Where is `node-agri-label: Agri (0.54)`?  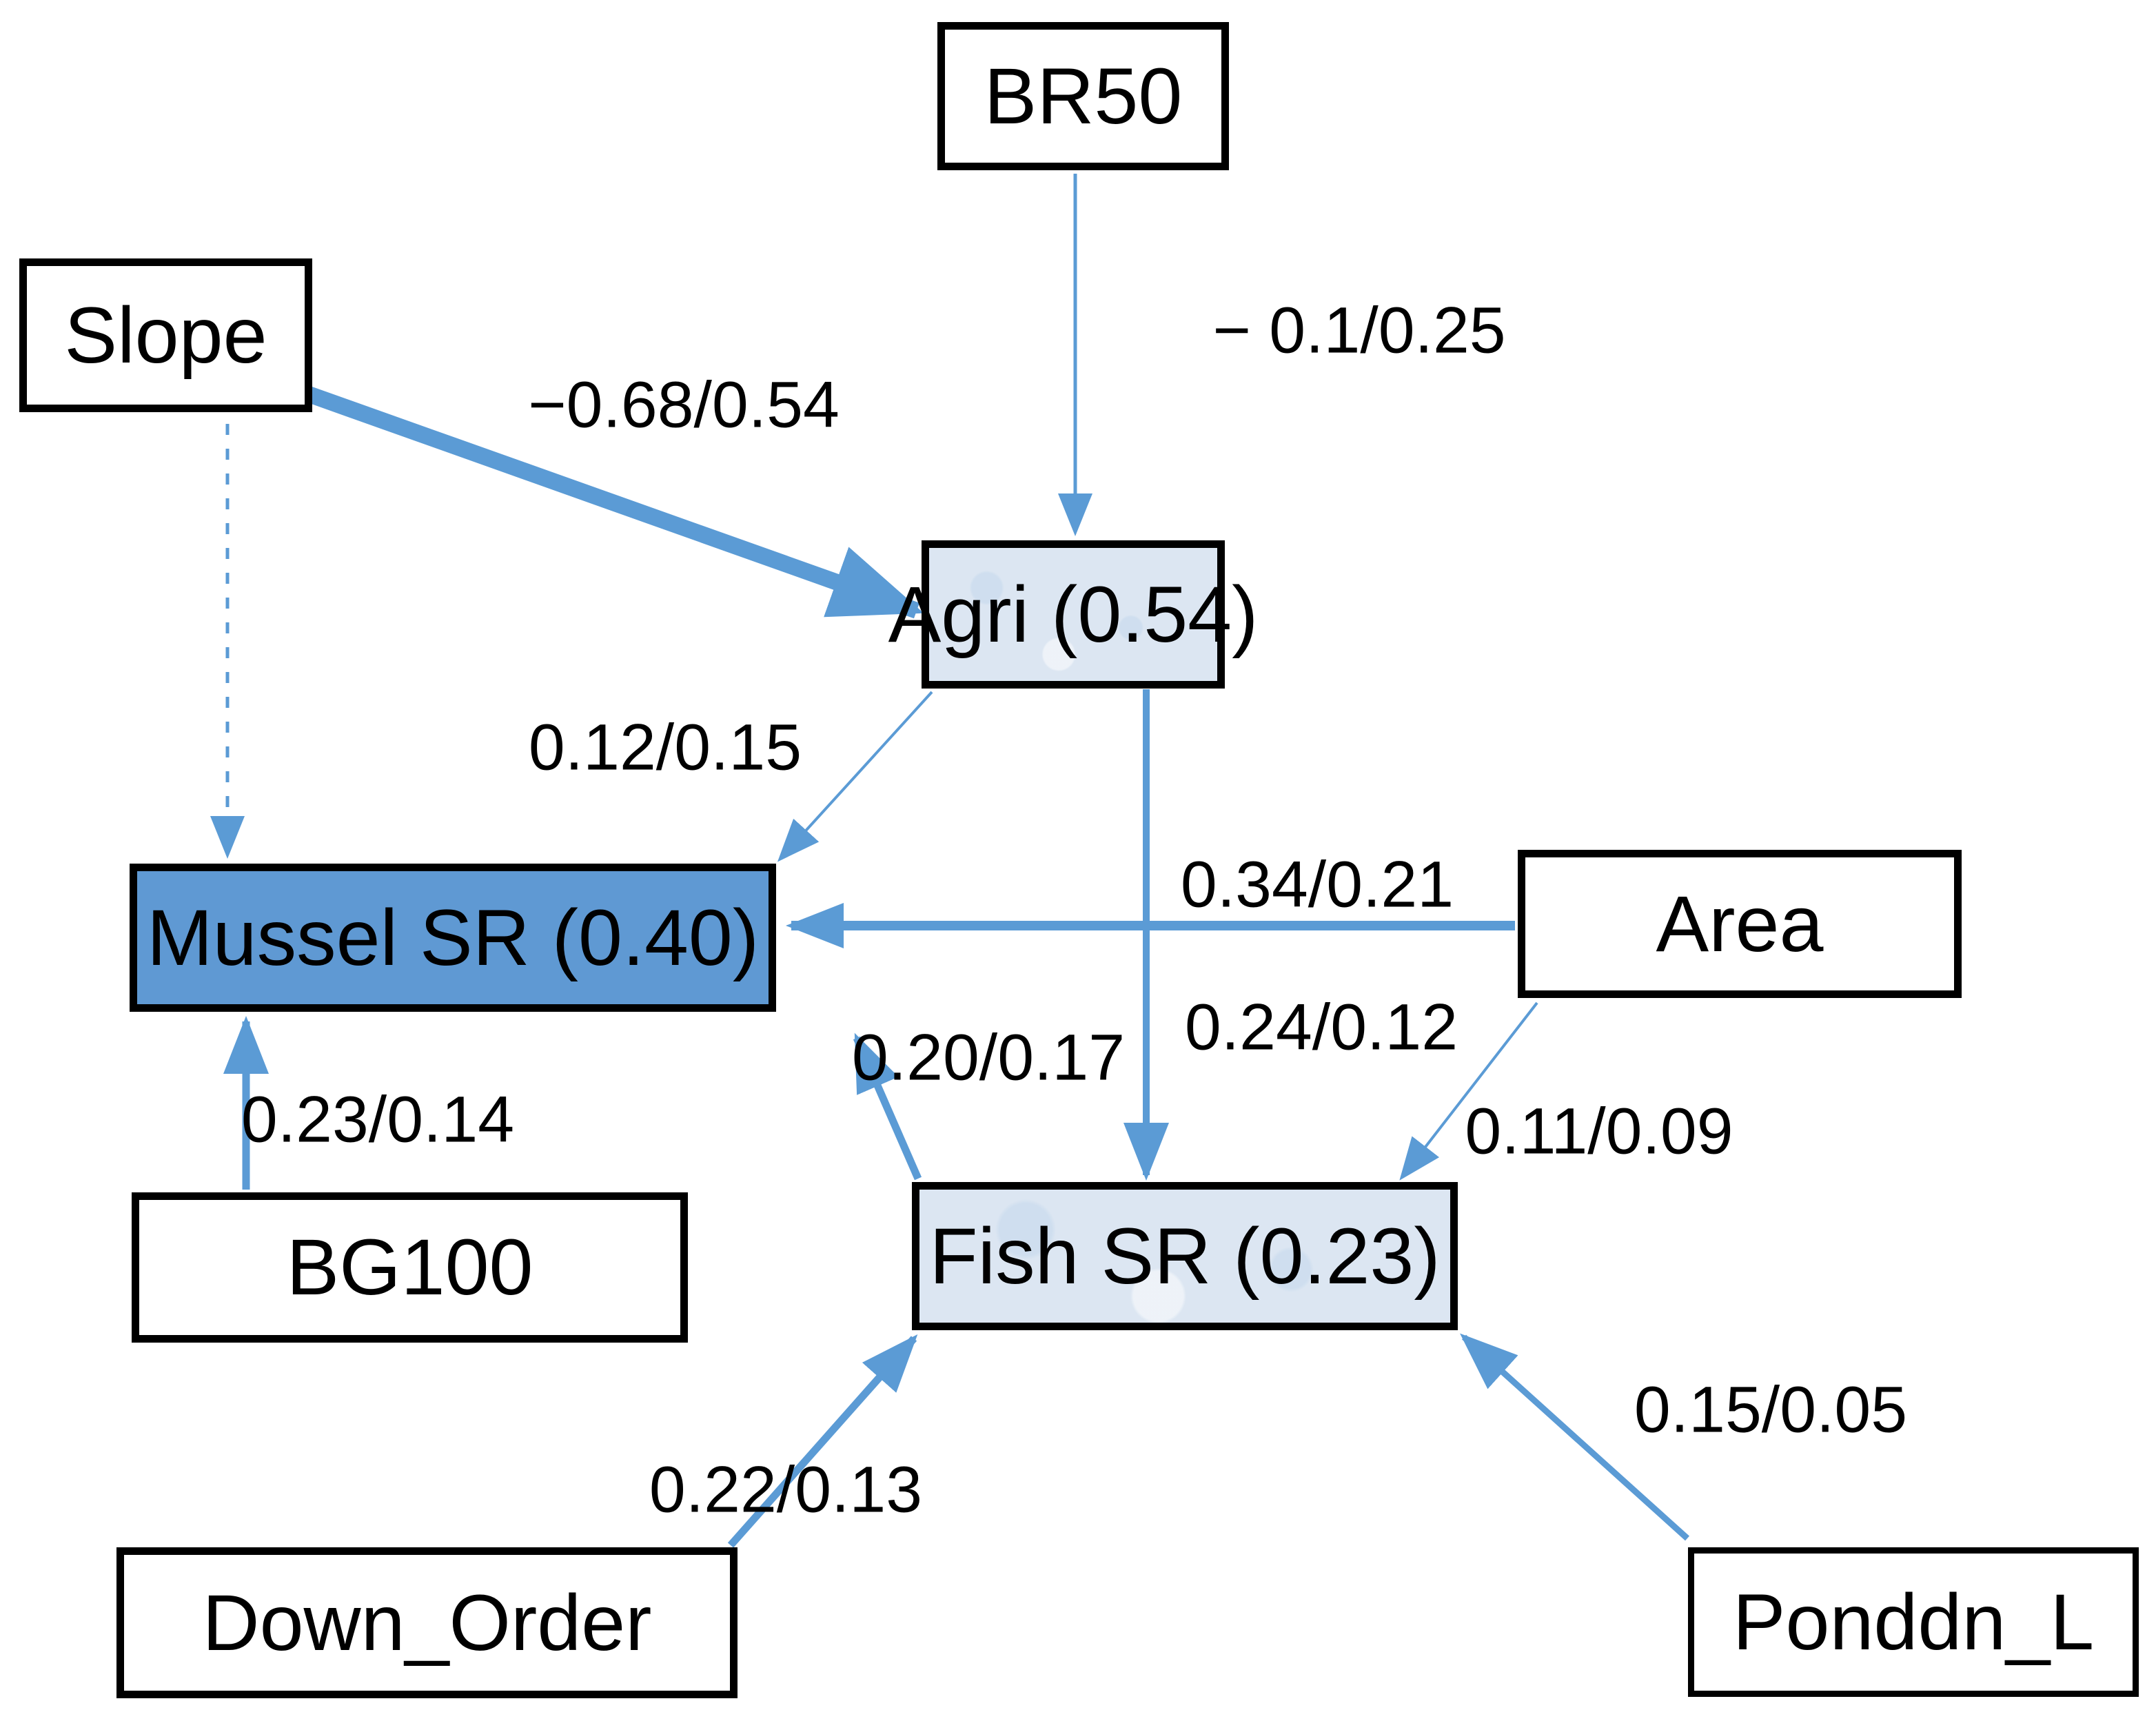
node-agri-label: Agri (0.54) is located at coordinates (1073, 614).